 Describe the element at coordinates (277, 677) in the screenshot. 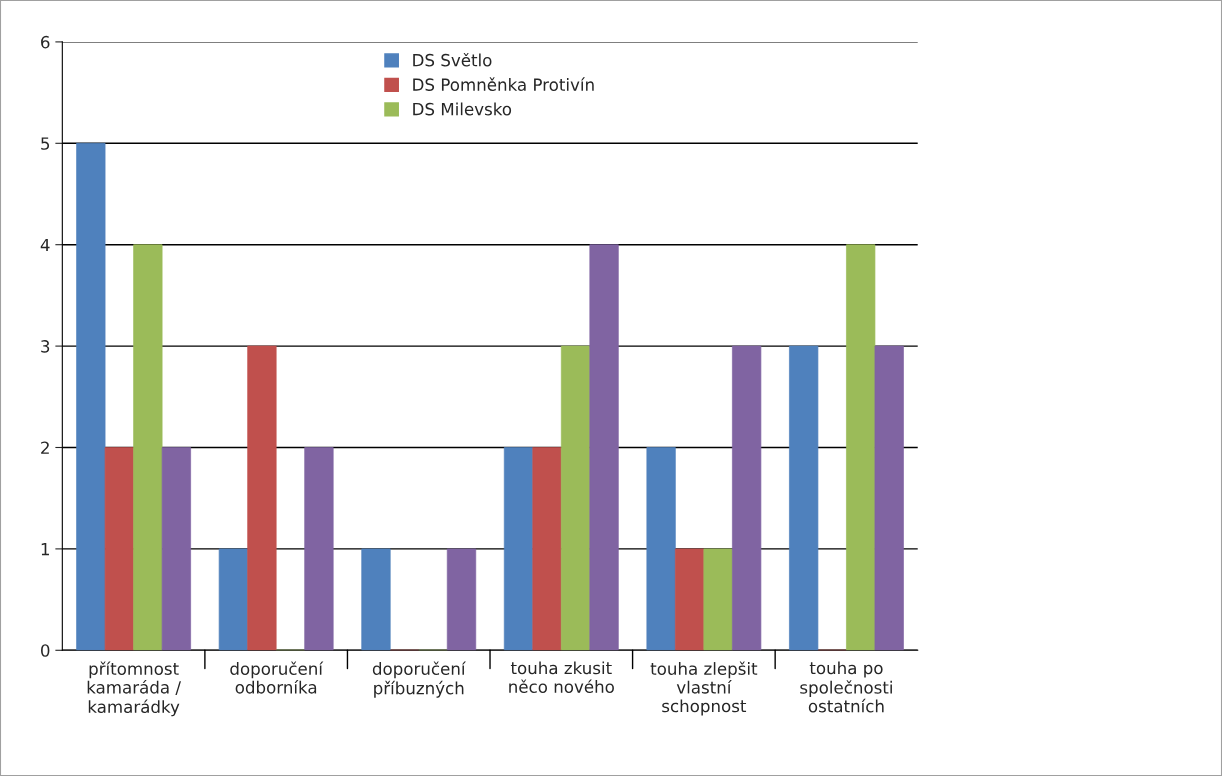

I see `x-tick-label: doporučení odborníka` at that location.